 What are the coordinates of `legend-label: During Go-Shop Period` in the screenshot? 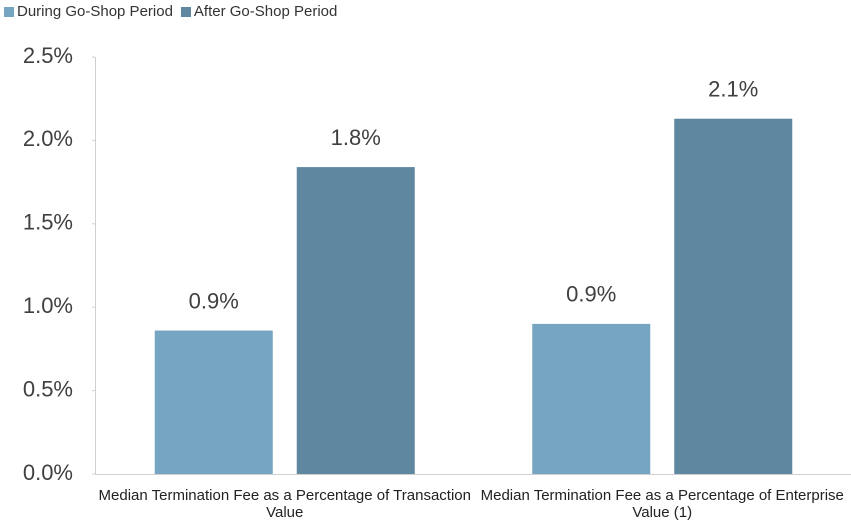 It's located at (95, 11).